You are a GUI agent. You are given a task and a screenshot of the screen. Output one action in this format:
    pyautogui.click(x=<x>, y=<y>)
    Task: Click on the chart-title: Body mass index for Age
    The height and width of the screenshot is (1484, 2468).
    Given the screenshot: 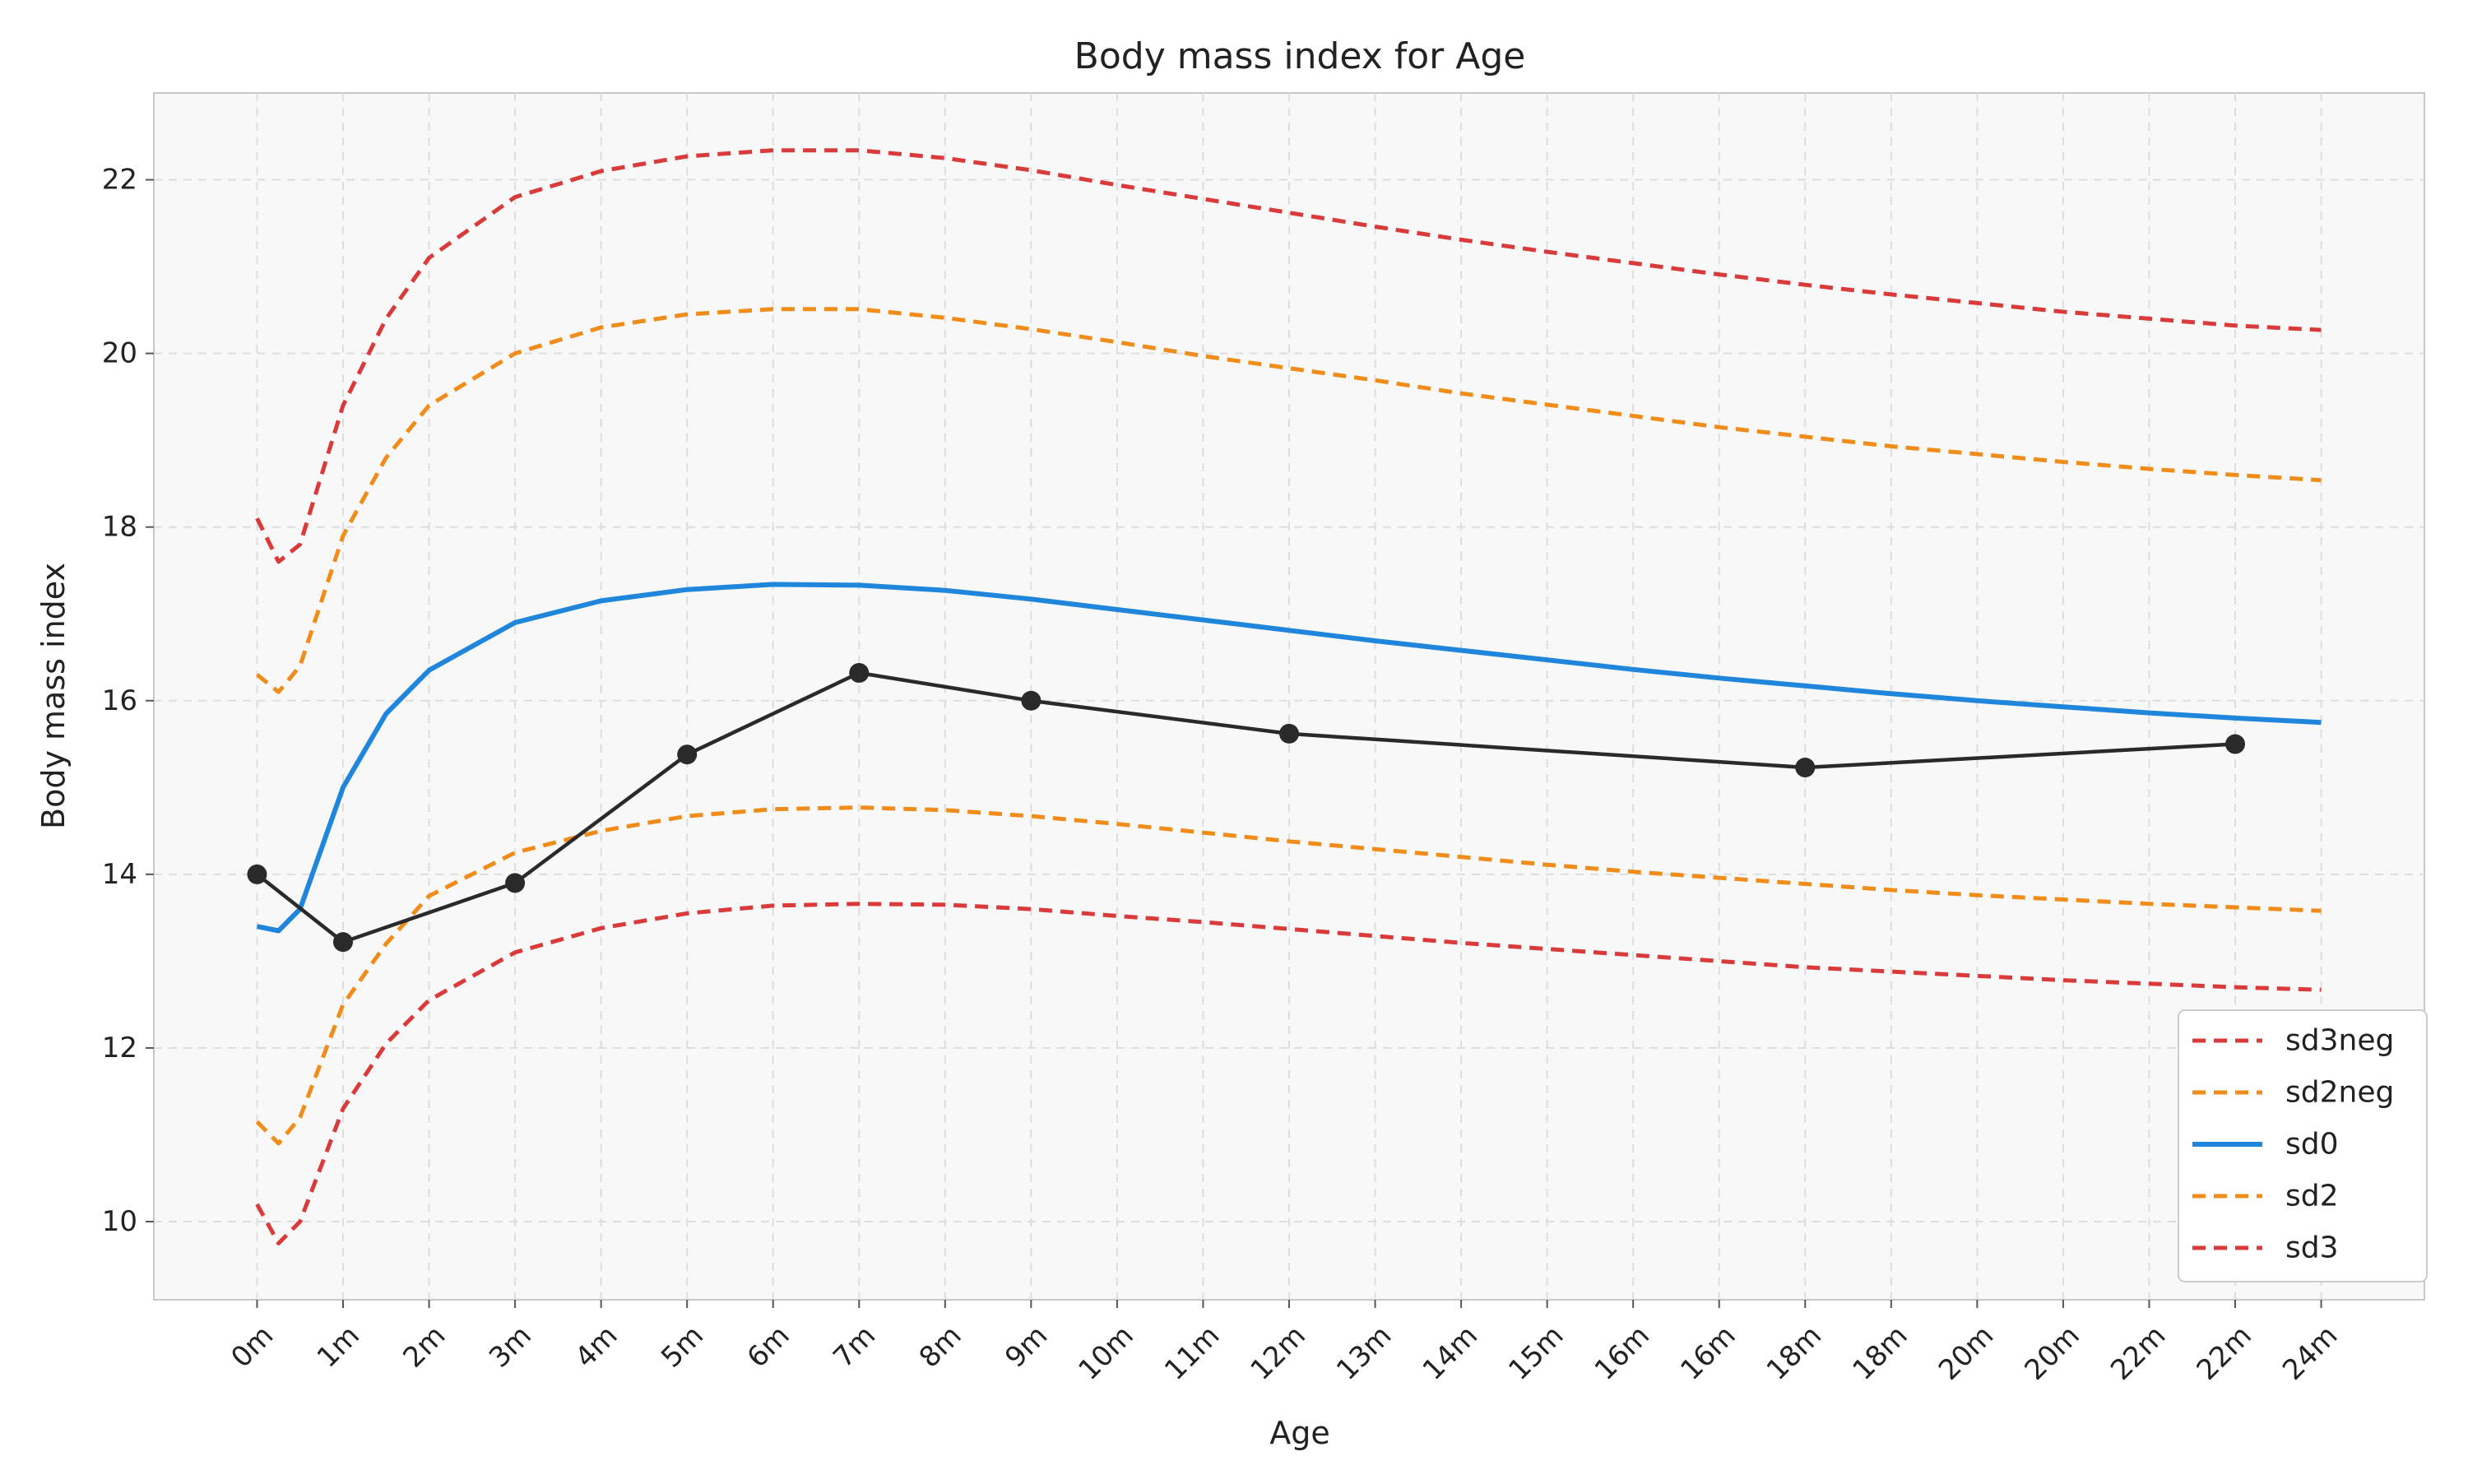 What is the action you would take?
    pyautogui.click(x=1300, y=56)
    